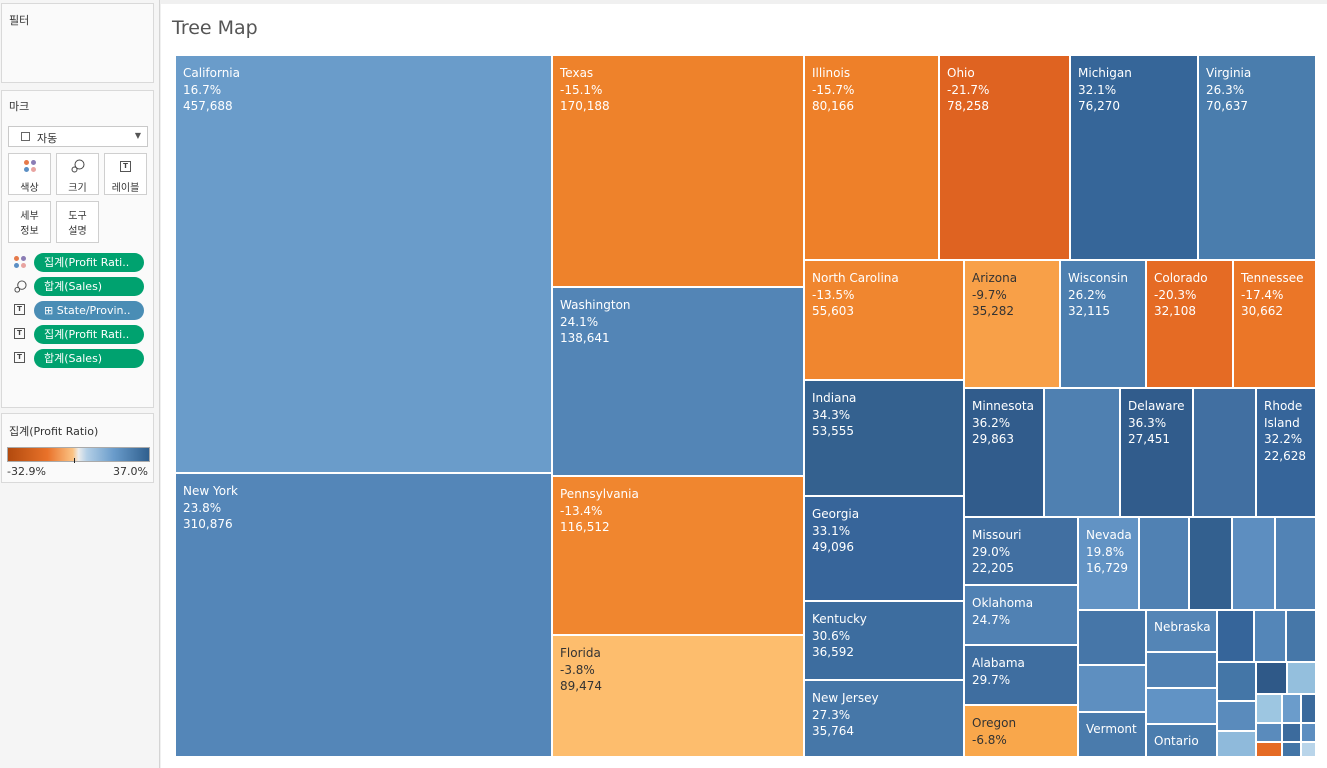 Image resolution: width=1327 pixels, height=768 pixels. I want to click on treemap-cell: Kentucky 30.6% 36,592, so click(884, 640).